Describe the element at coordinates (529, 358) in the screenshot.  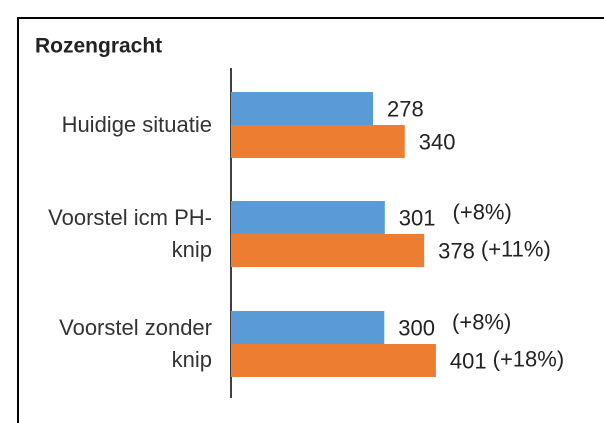
I see `change-label: (+18%)` at that location.